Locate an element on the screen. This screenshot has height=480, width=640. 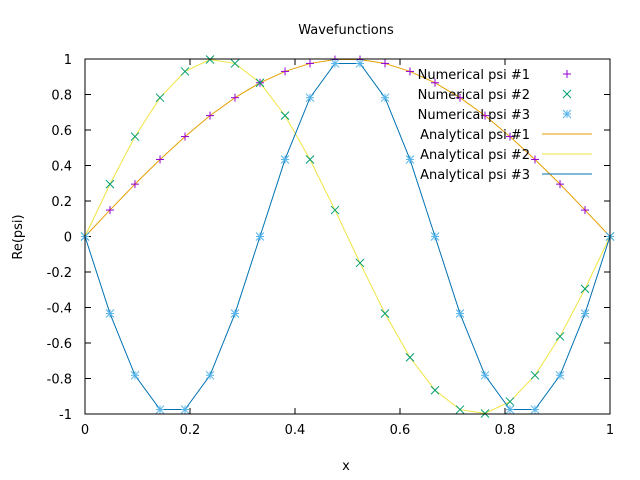
x-tick-label: 0.4 is located at coordinates (295, 430).